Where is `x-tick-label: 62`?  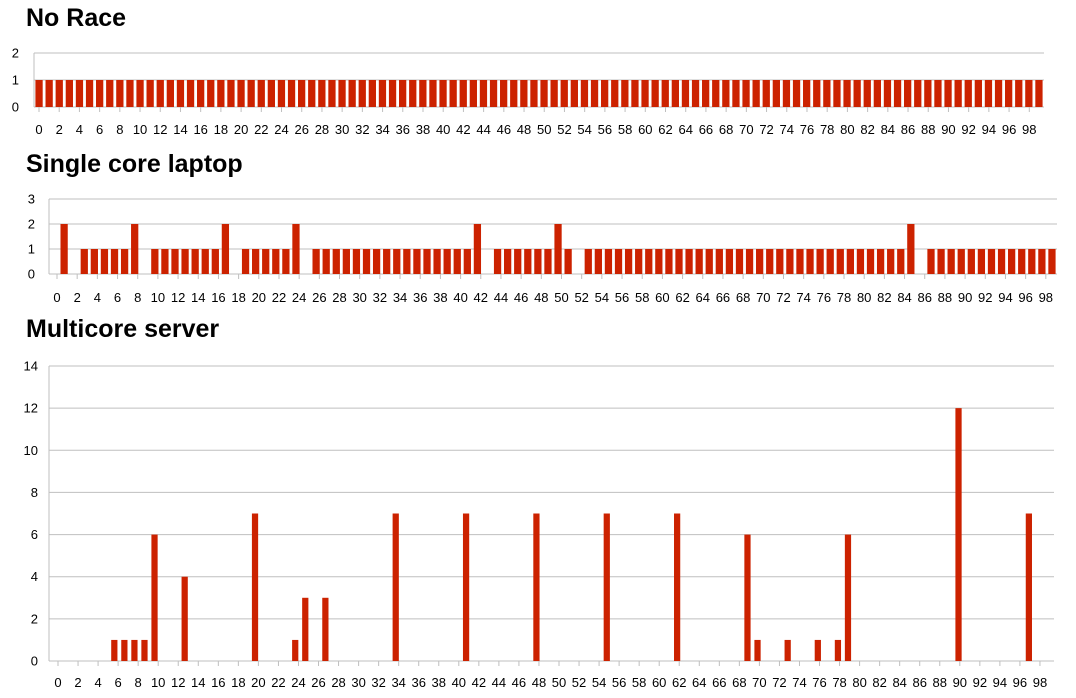
x-tick-label: 62 is located at coordinates (682, 297).